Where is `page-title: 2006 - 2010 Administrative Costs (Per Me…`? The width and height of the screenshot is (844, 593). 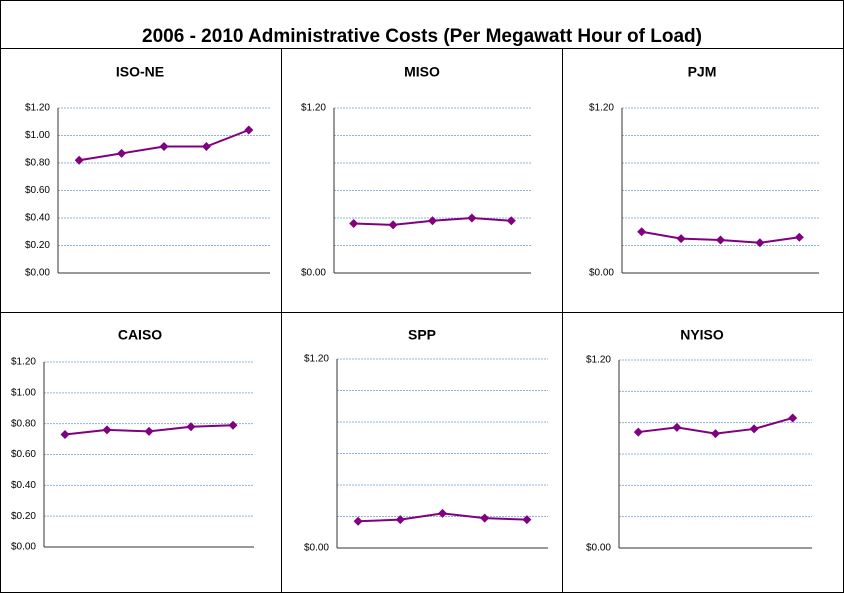 page-title: 2006 - 2010 Administrative Costs (Per Me… is located at coordinates (422, 36).